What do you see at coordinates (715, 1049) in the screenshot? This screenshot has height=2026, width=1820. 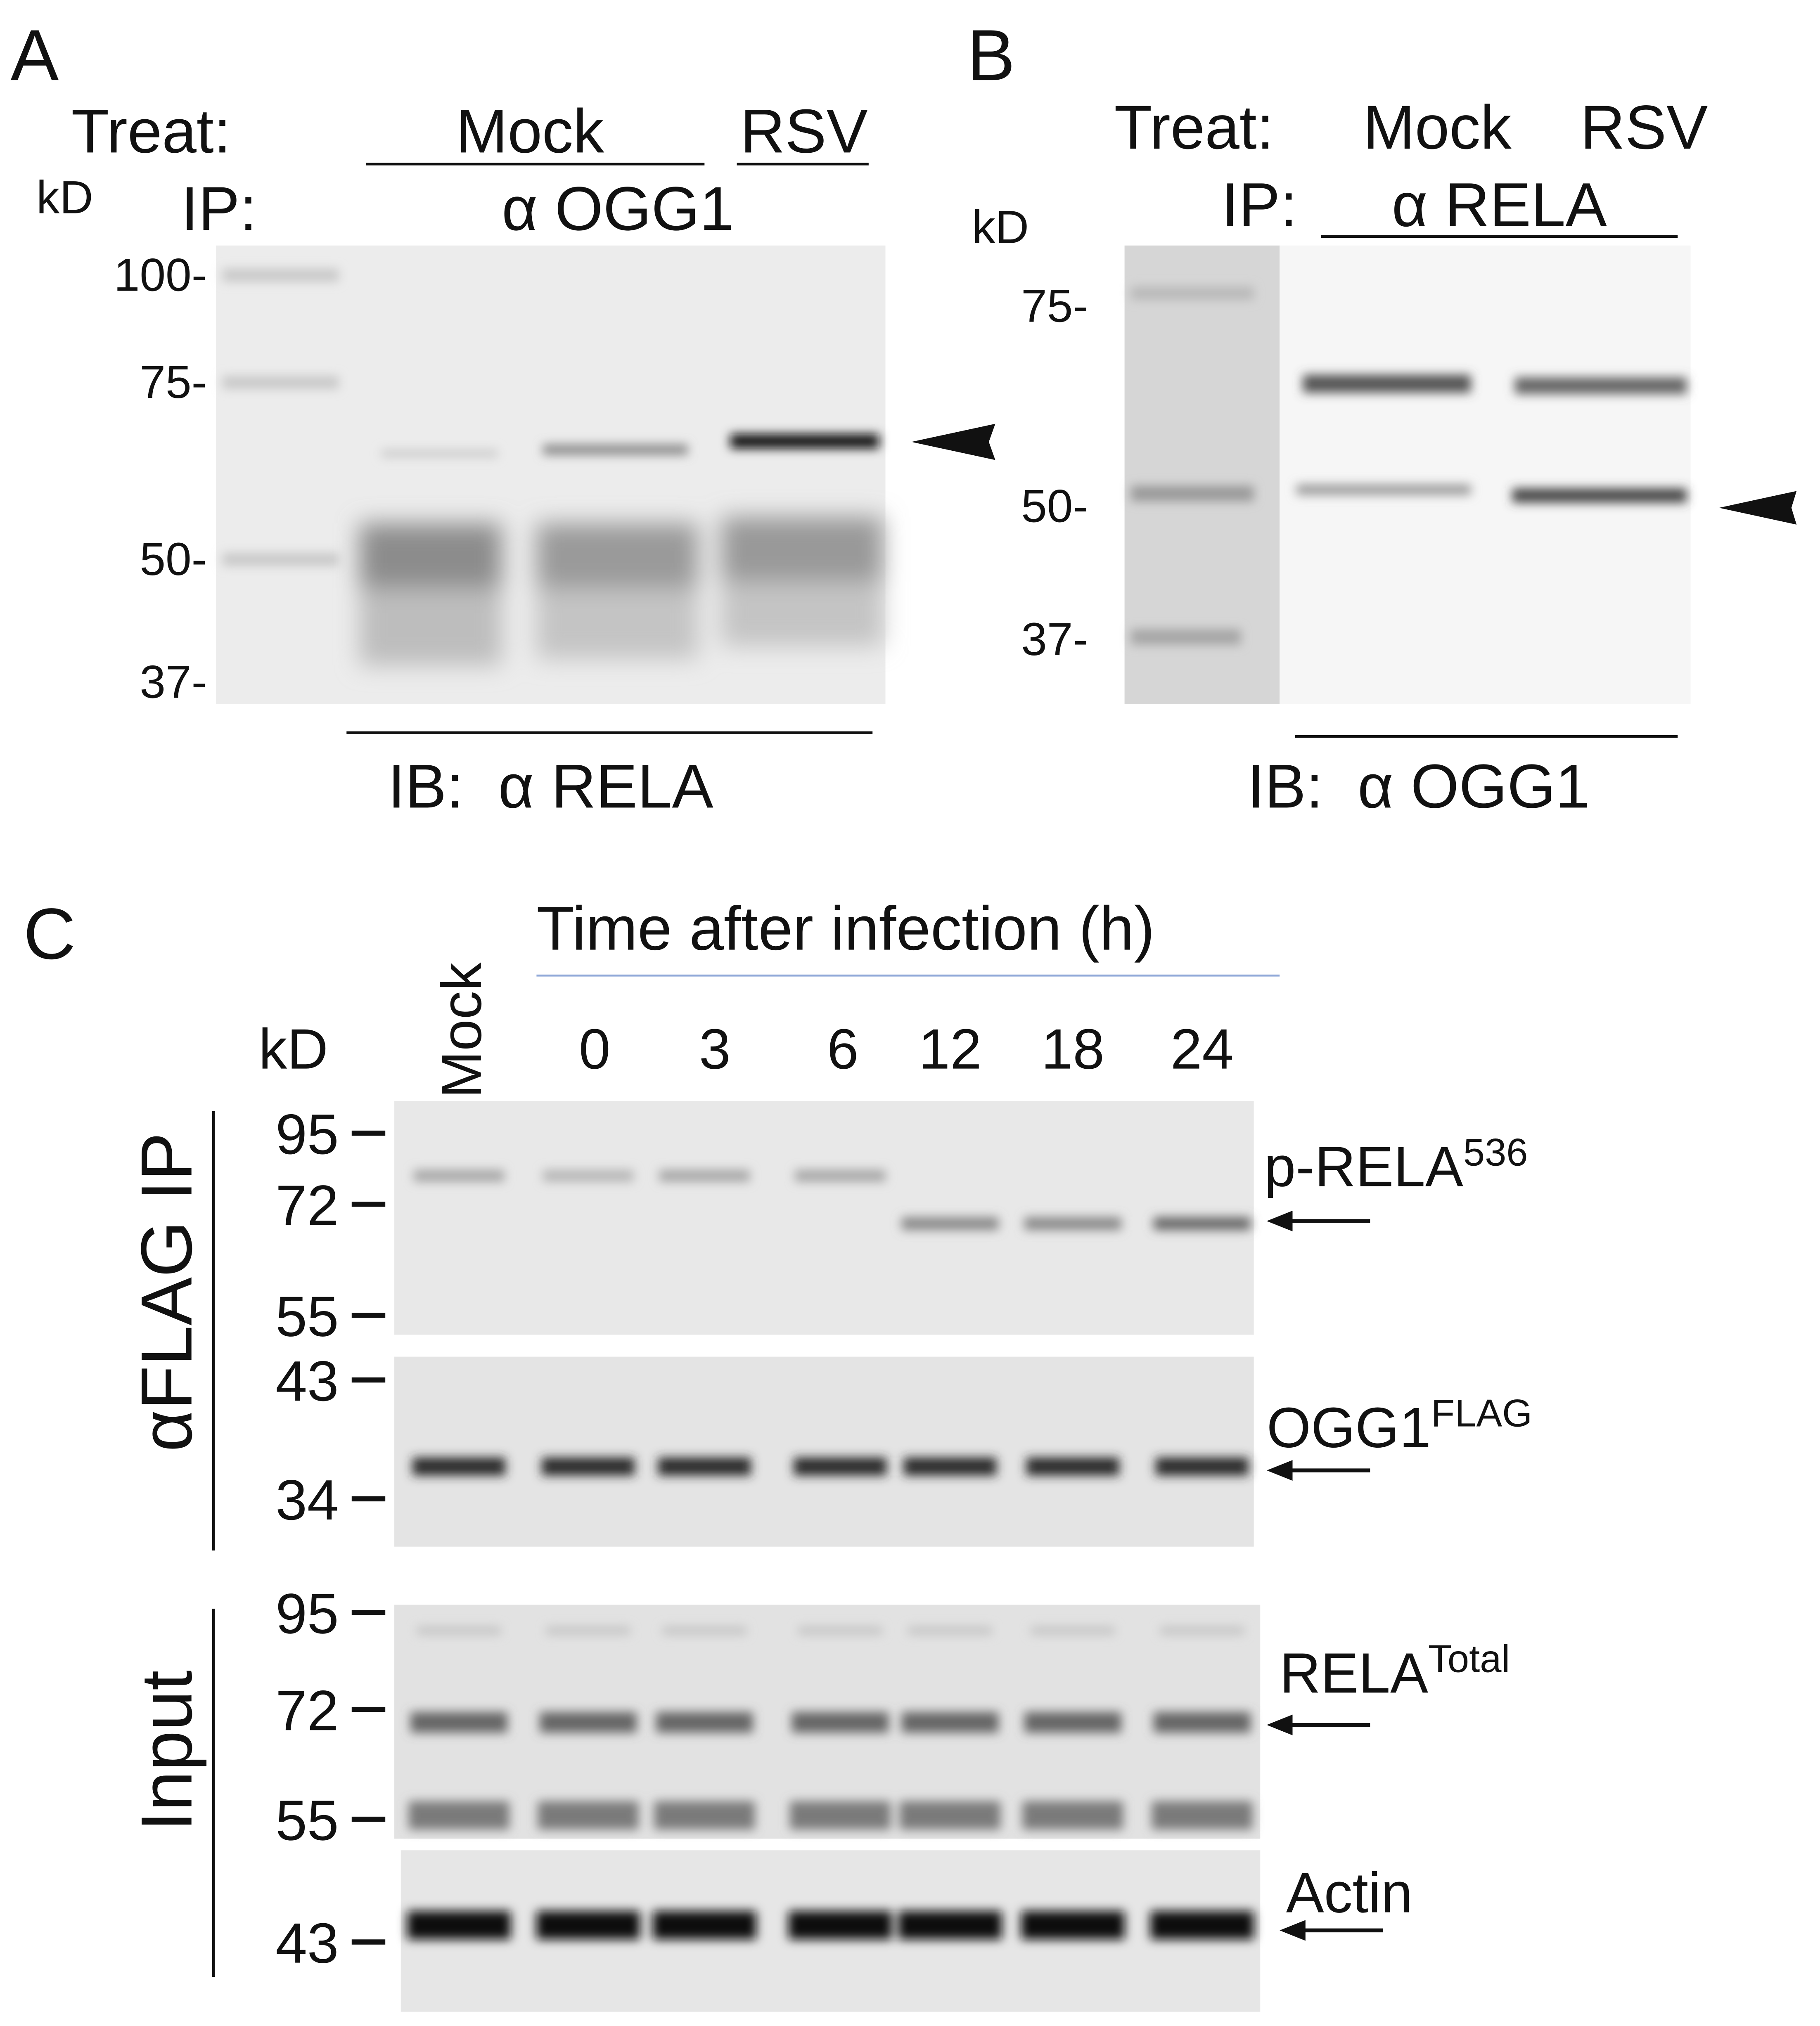 I see `lane-label: 3` at bounding box center [715, 1049].